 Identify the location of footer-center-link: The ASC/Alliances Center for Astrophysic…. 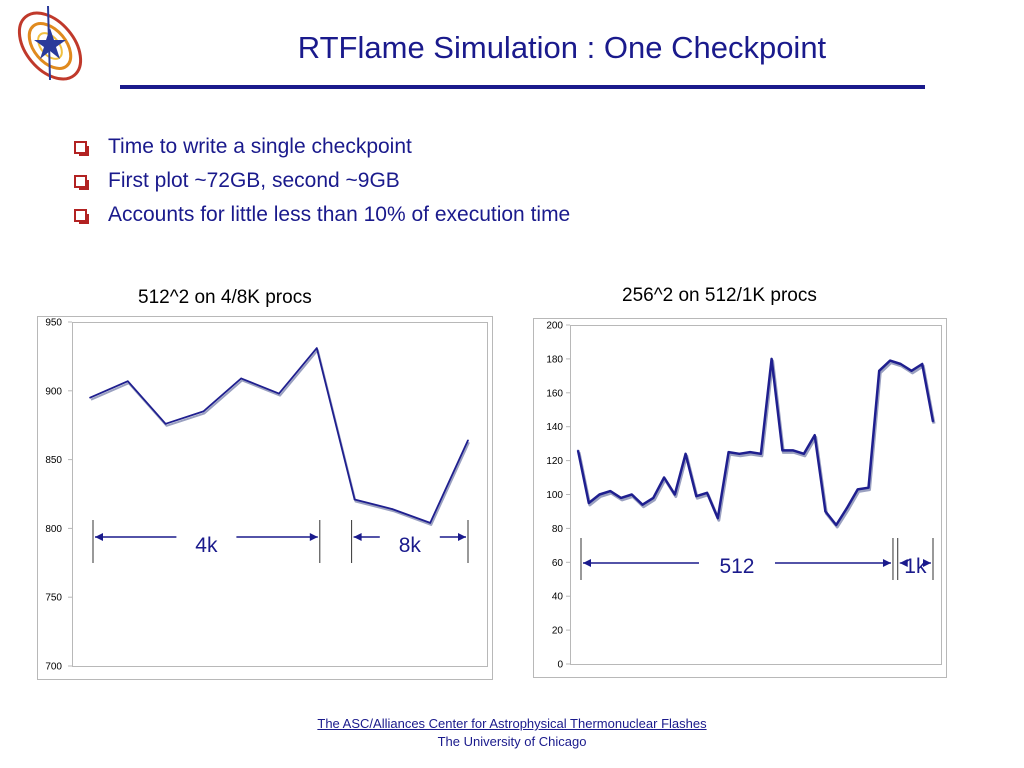
(512, 723).